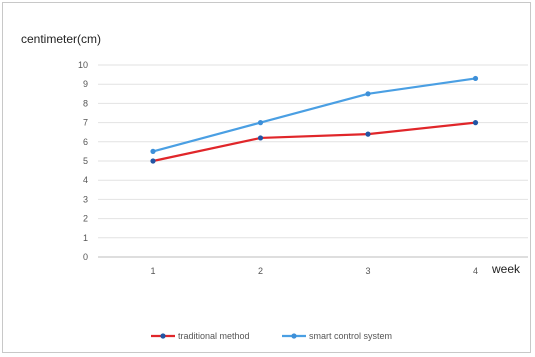  I want to click on y-axis-label: centimeter(cm), so click(61, 39).